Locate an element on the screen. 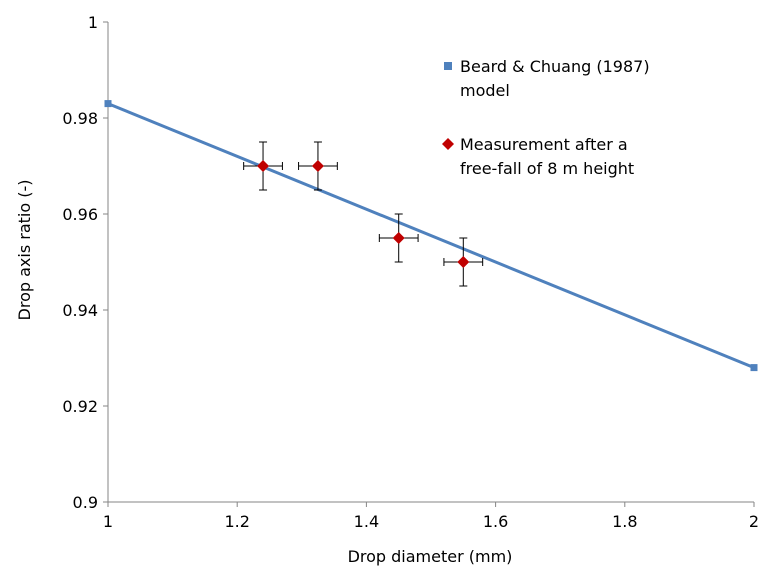 This screenshot has width=761, height=576. legend-label: Measurement after a is located at coordinates (544, 144).